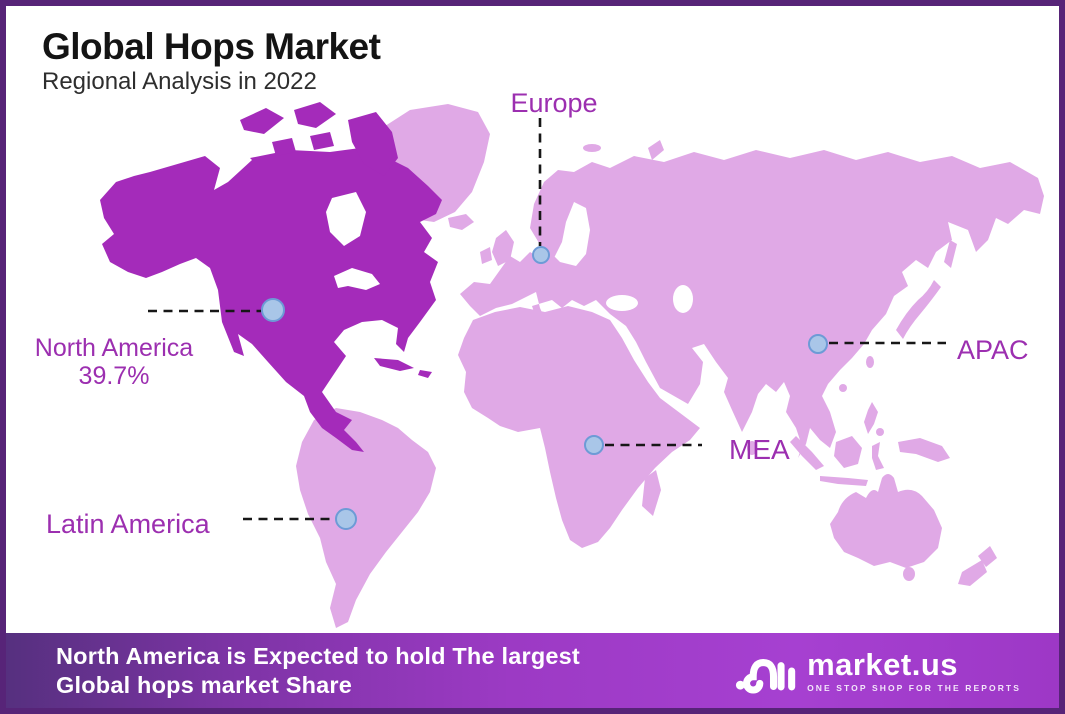 The image size is (1065, 714). What do you see at coordinates (461, 222) in the screenshot?
I see `map-iceland` at bounding box center [461, 222].